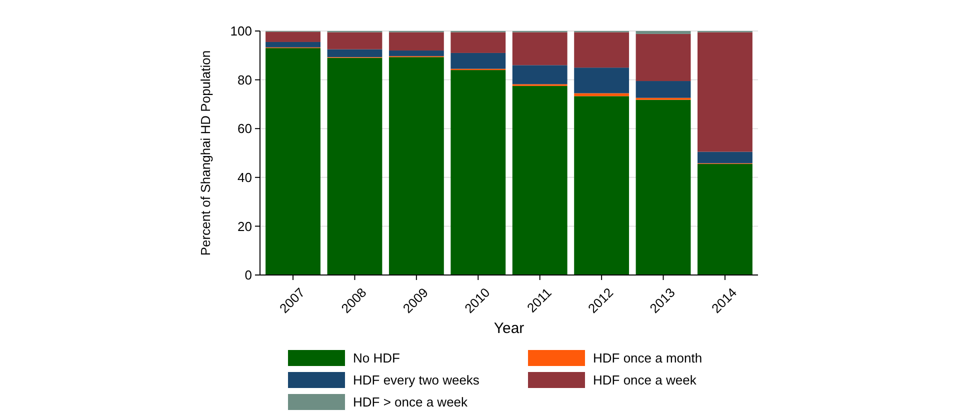  I want to click on legend-label: HDF every two weeks, so click(416, 380).